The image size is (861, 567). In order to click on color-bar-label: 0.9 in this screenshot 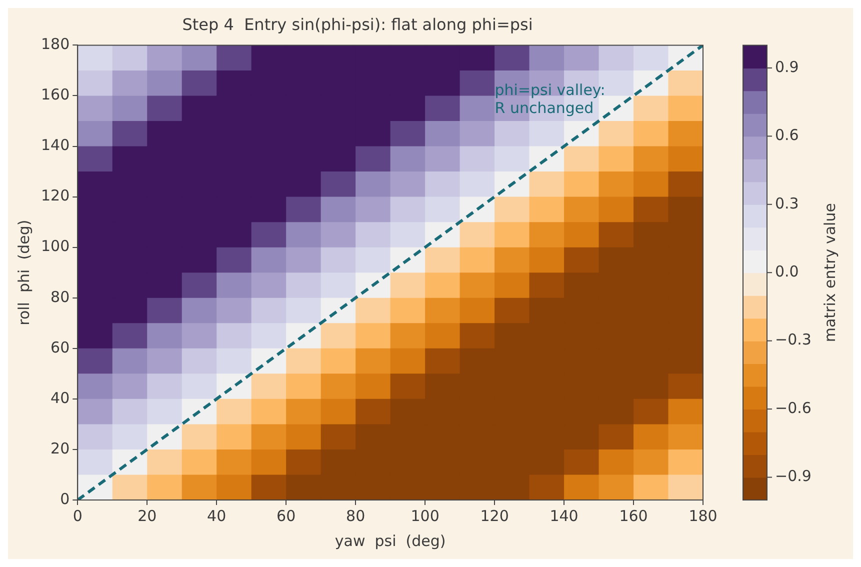, I will do `click(787, 67)`.